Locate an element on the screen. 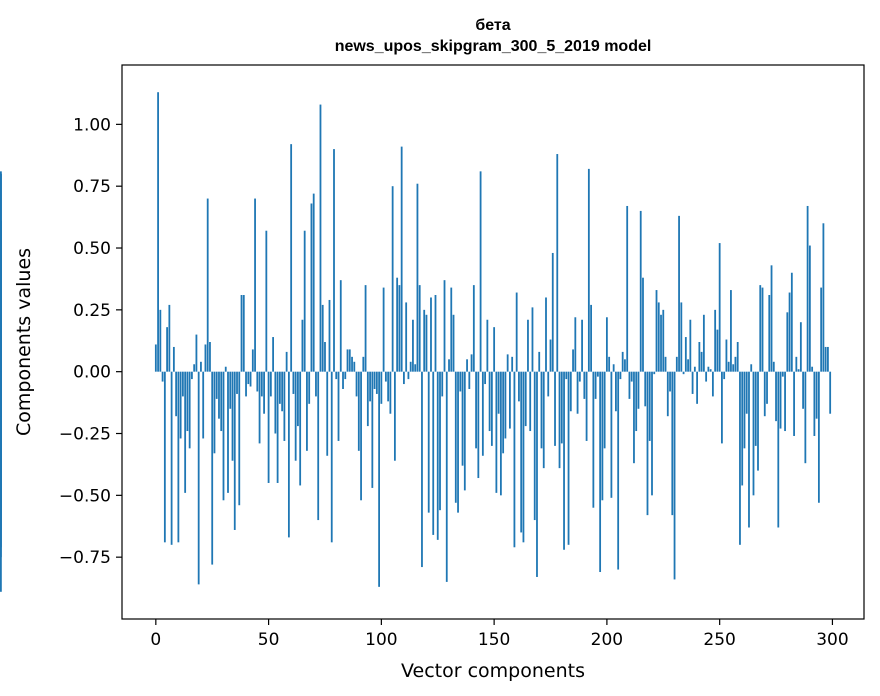 Image resolution: width=880 pixels, height=696 pixels. y-tick-label: −0.50 is located at coordinates (85, 496).